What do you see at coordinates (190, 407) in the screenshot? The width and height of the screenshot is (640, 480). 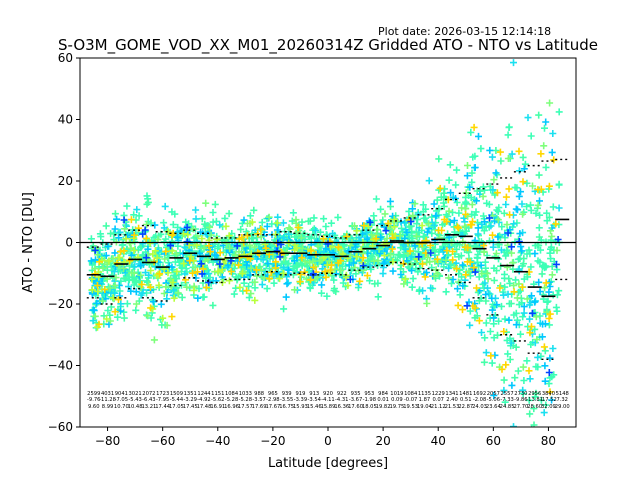 I see `bin-stat-value: 17.45` at bounding box center [190, 407].